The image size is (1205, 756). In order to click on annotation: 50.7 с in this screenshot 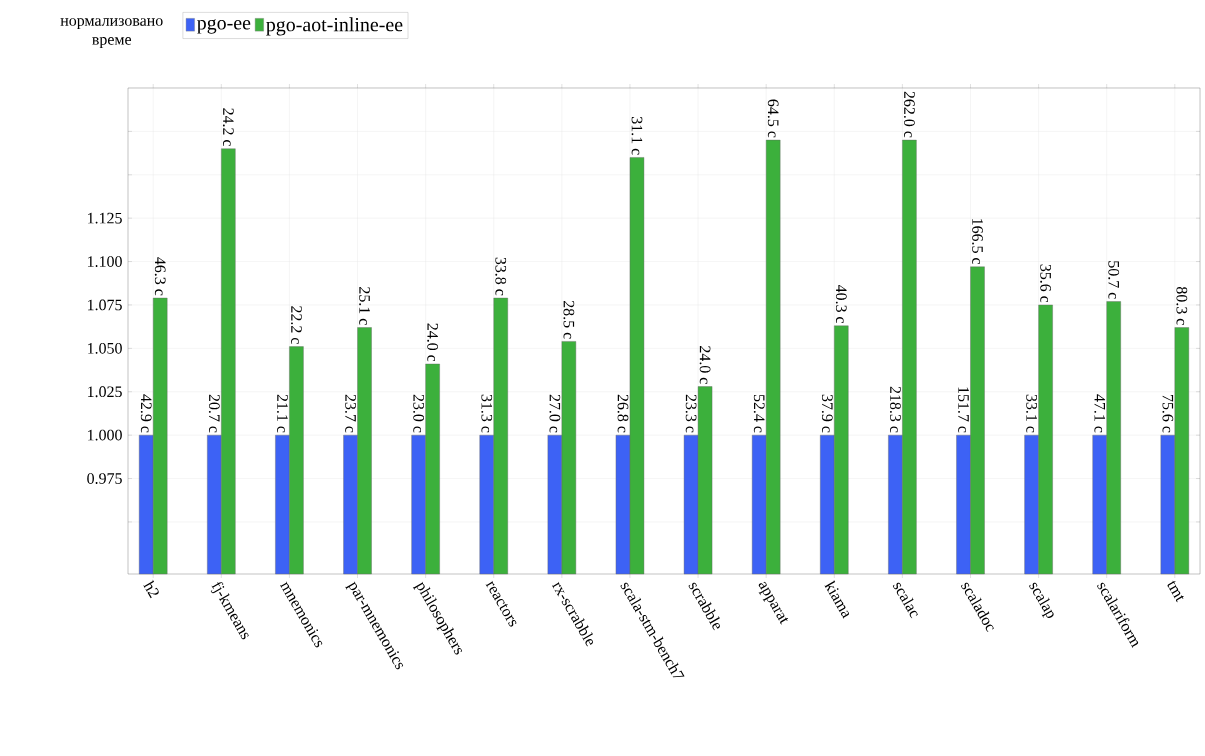, I will do `click(1114, 280)`.